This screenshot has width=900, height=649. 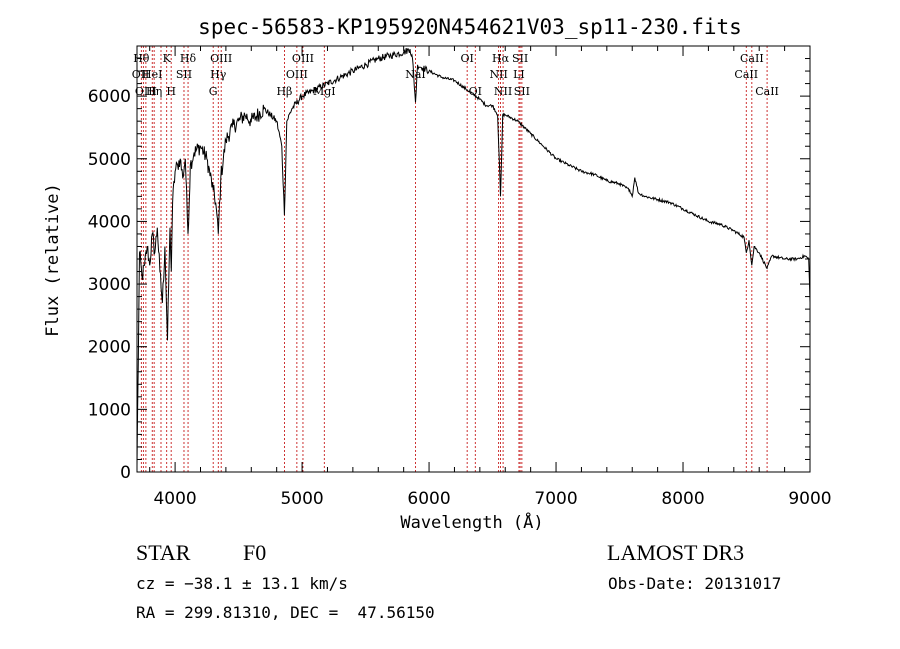 What do you see at coordinates (466, 58) in the screenshot?
I see `line-label-5: OI` at bounding box center [466, 58].